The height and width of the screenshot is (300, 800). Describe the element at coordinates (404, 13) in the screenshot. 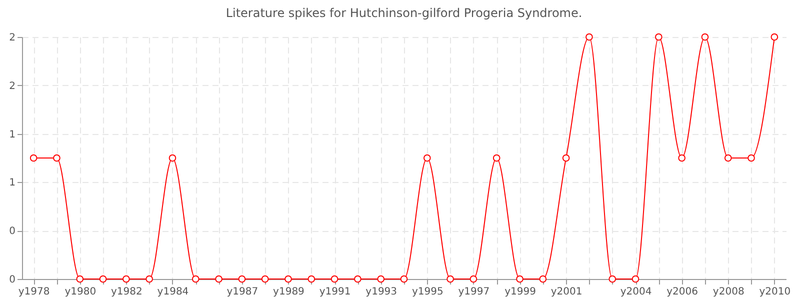

I see `chart-title: Literature spikes for Hutchinson-gilford Progeria Syndrome.` at that location.